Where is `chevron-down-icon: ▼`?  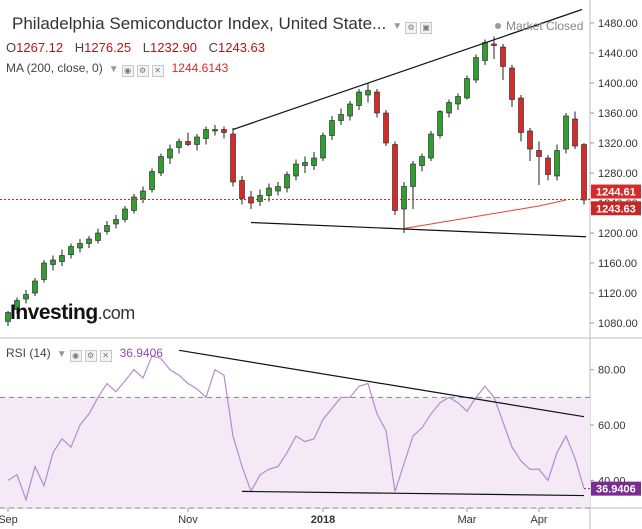 chevron-down-icon: ▼ is located at coordinates (397, 26).